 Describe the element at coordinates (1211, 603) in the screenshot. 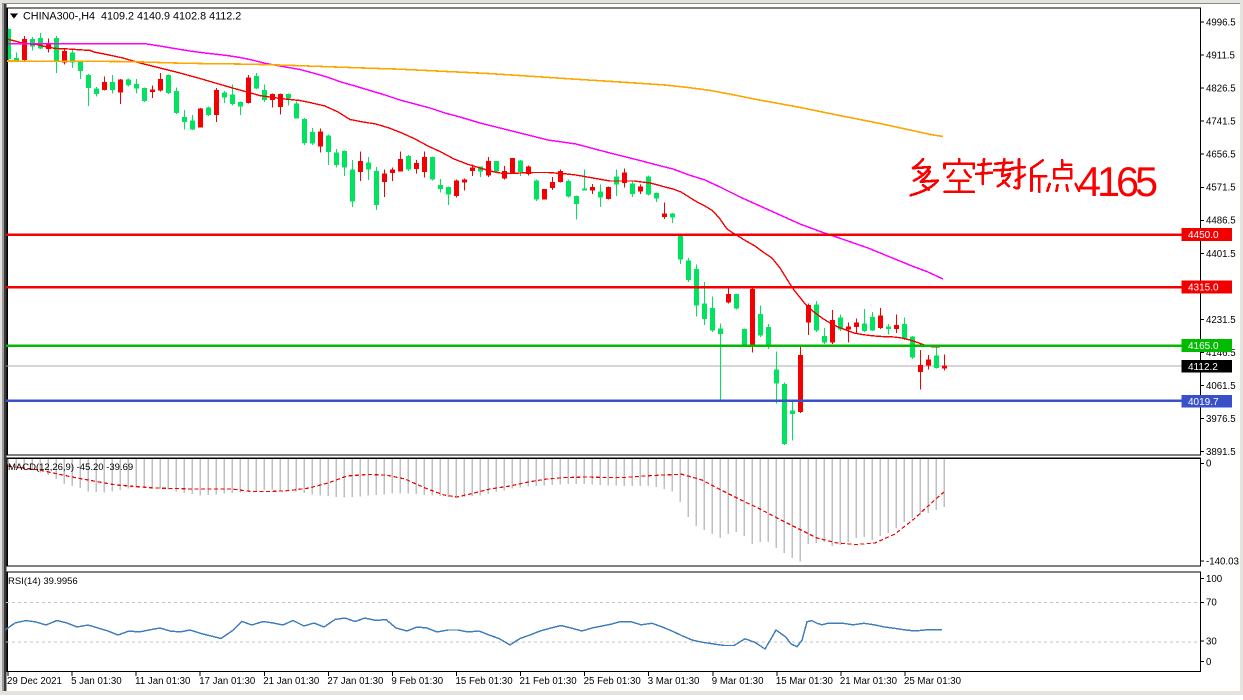

I see `svg-text: 70` at that location.